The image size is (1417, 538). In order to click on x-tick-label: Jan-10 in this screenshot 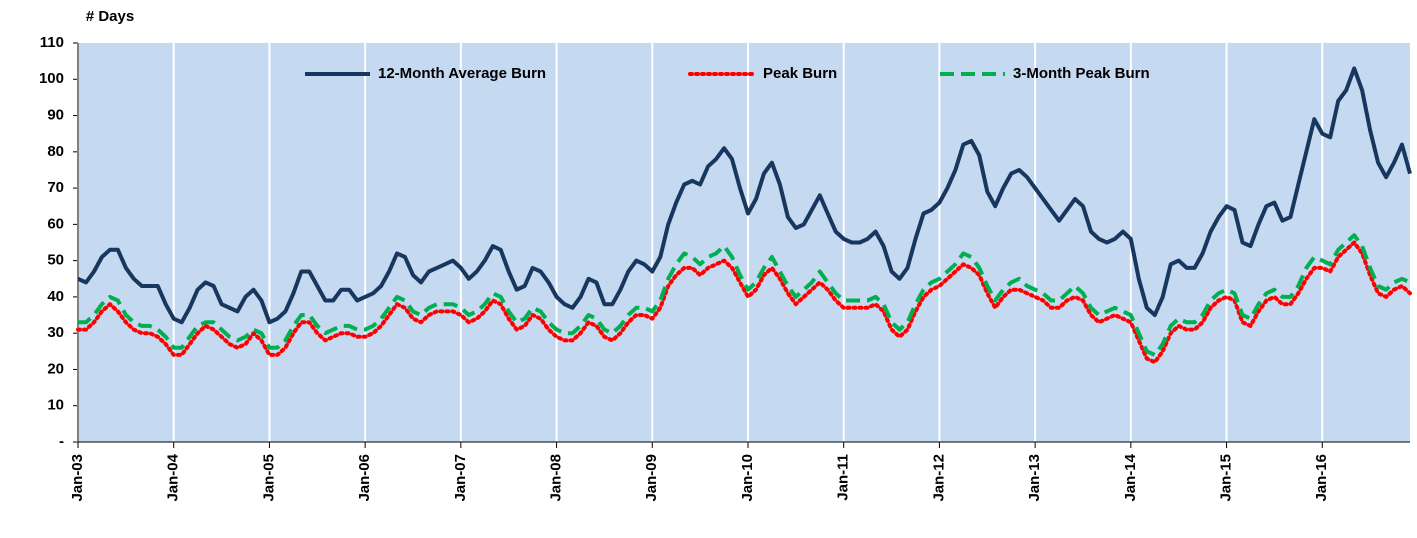, I will do `click(747, 478)`.